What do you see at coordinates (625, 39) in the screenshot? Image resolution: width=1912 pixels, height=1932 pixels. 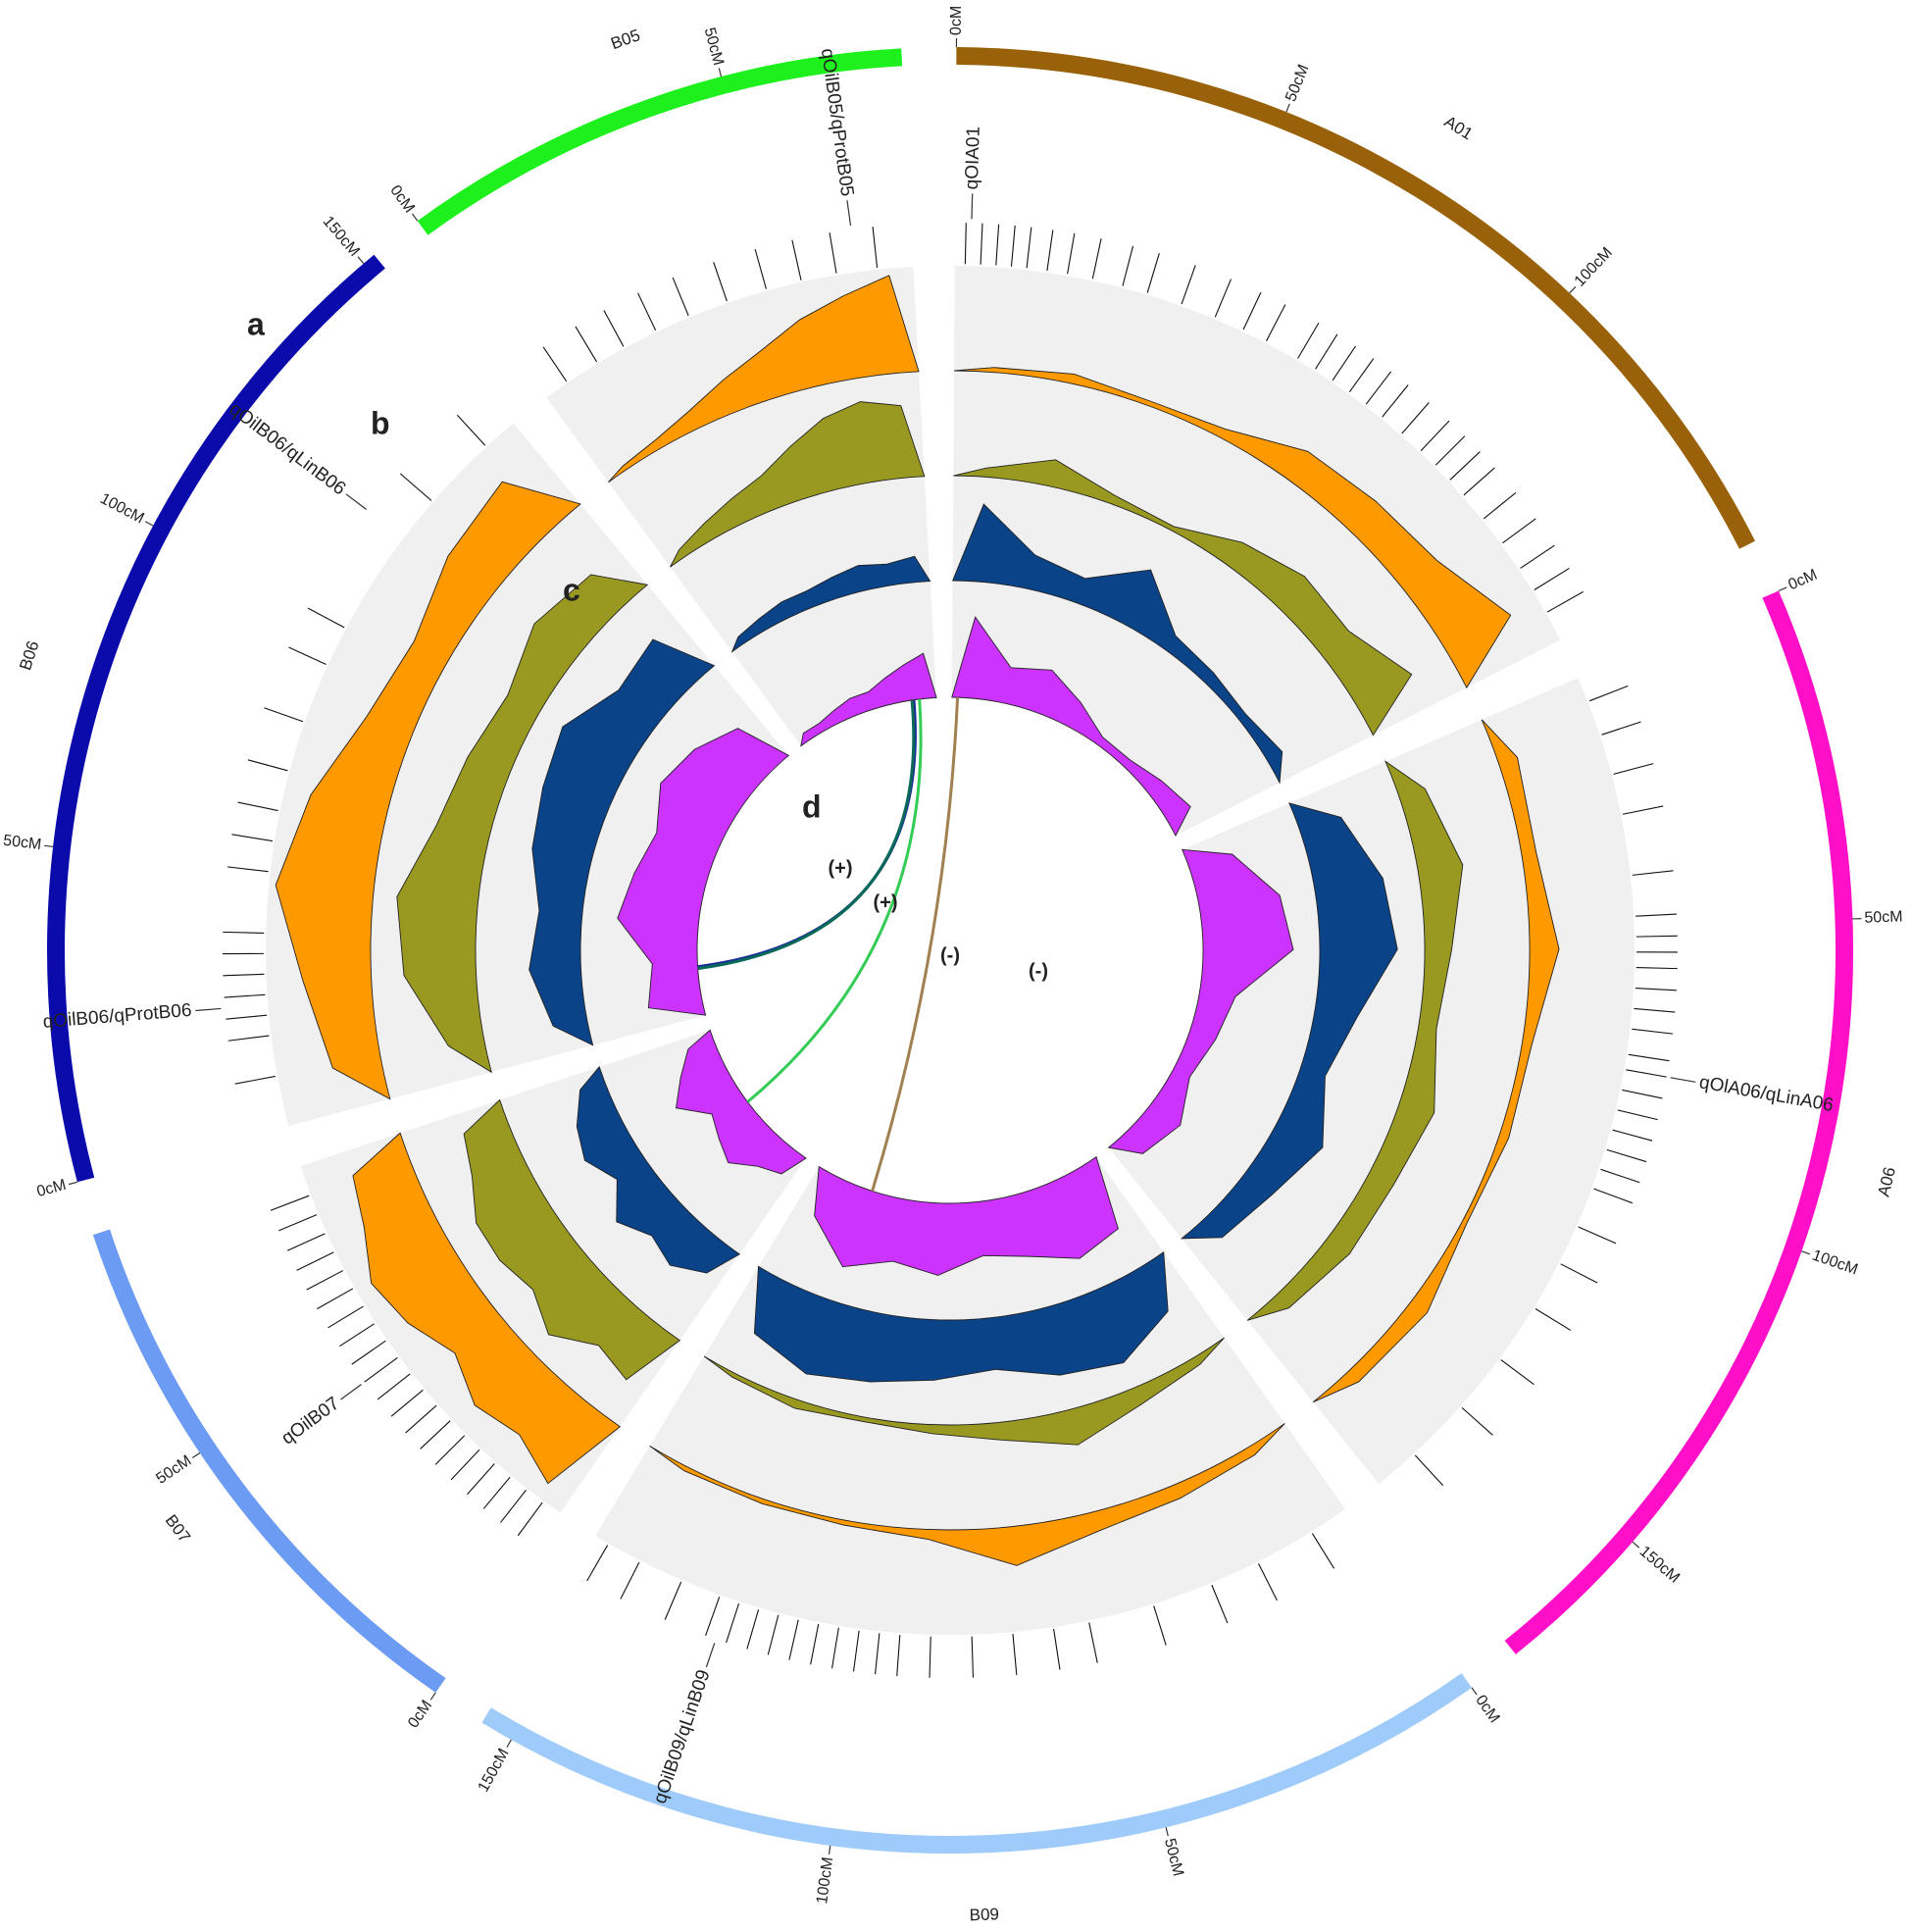 I see `chromosome-name: B05` at bounding box center [625, 39].